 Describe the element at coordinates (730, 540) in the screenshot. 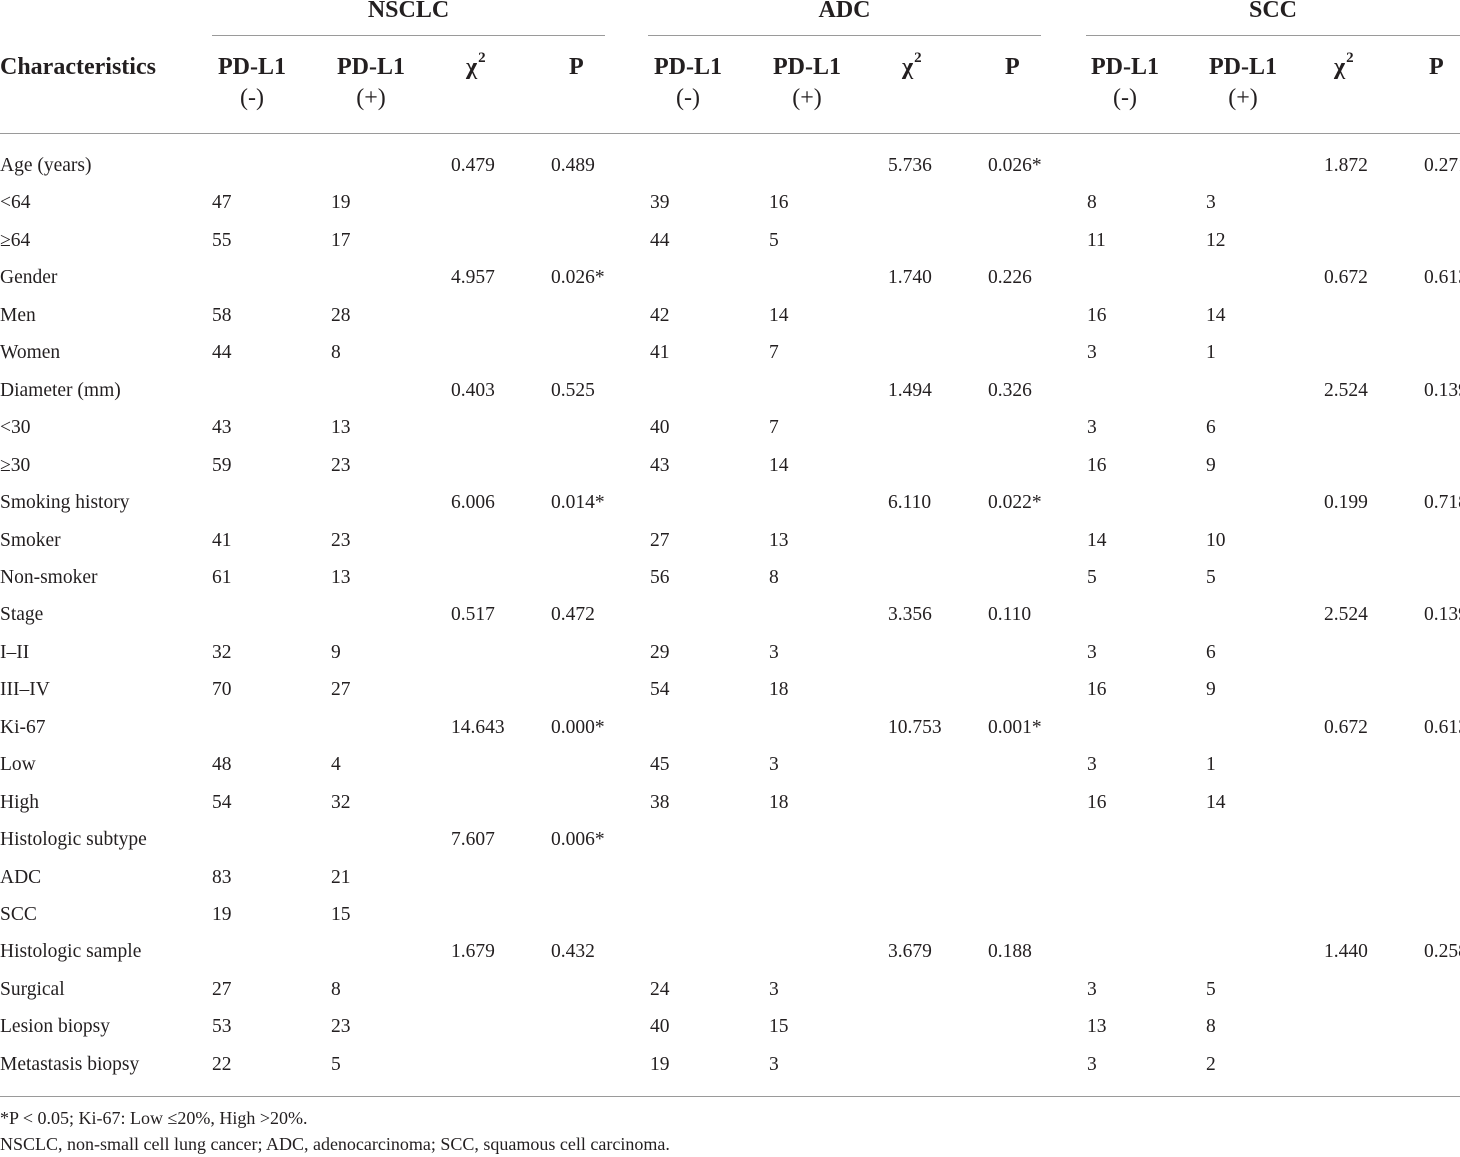

I see `table-row: Smoker 41 23 27 13 14 10` at that location.